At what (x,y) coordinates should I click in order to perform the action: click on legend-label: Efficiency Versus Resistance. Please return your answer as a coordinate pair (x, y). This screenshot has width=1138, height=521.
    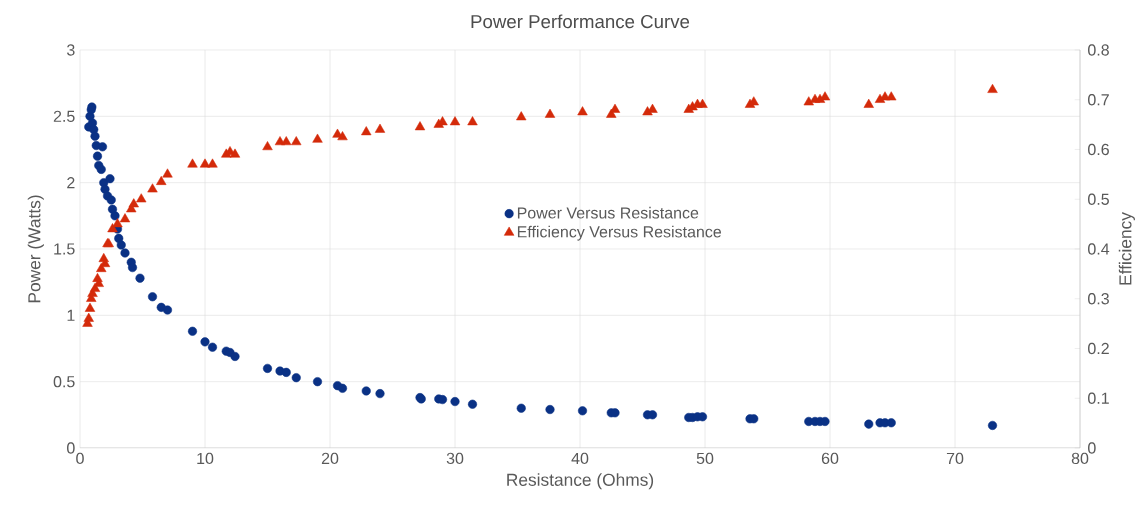
    Looking at the image, I should click on (619, 233).